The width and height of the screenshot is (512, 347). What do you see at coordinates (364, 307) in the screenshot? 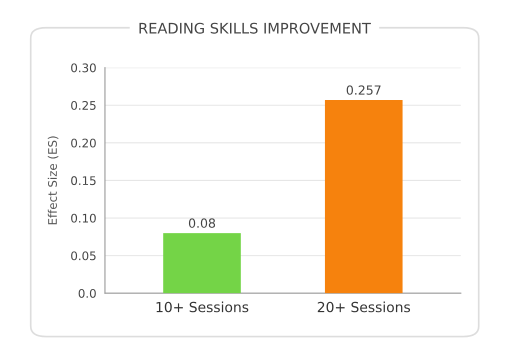
I see `x-tick-label: 20+ Sessions` at bounding box center [364, 307].